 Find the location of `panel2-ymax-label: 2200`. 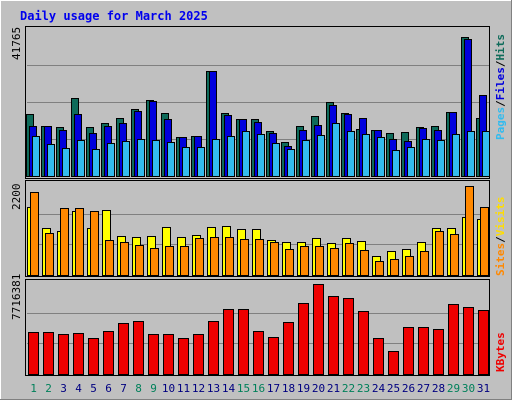

panel2-ymax-label: 2200 is located at coordinates (16, 197).